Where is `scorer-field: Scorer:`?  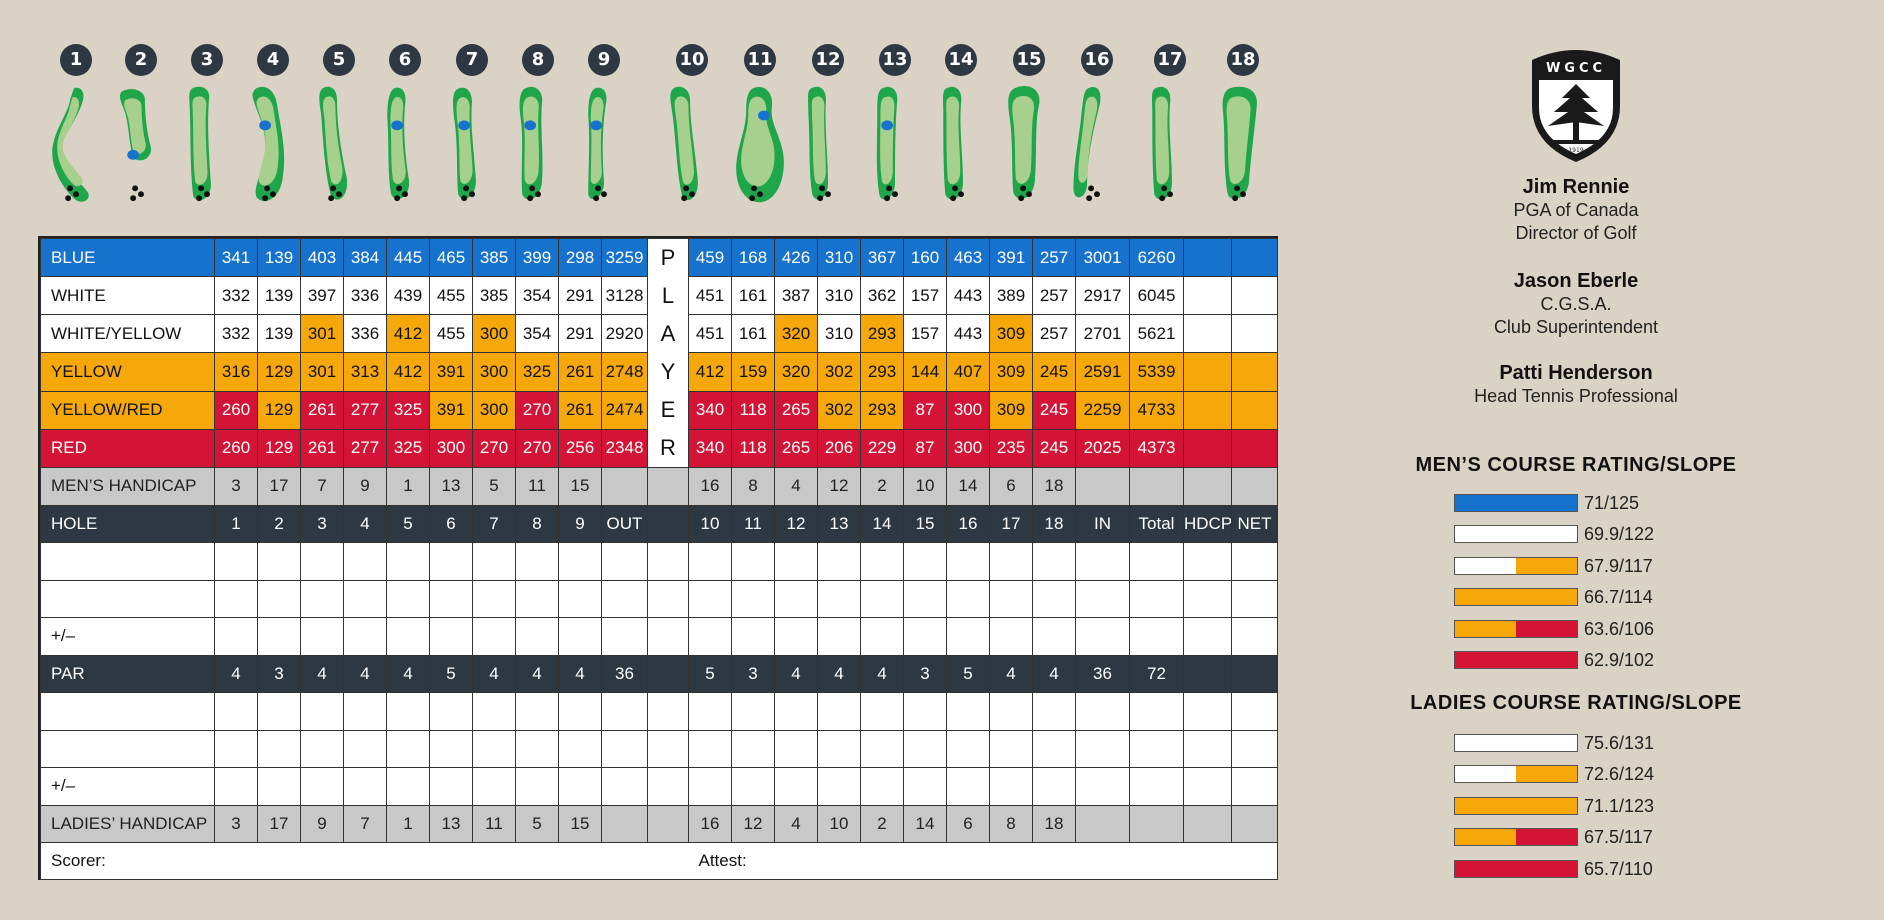 scorer-field: Scorer: is located at coordinates (364, 861).